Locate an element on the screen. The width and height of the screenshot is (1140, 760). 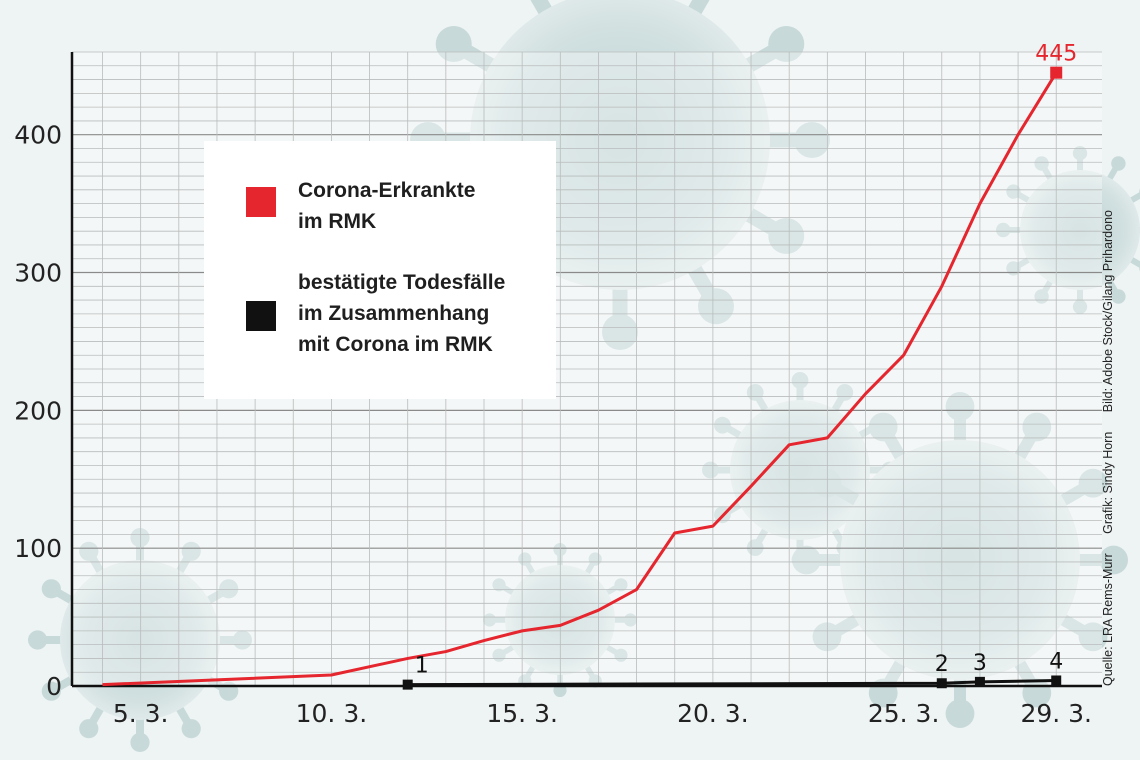
data-point-cases is located at coordinates (1056, 72).